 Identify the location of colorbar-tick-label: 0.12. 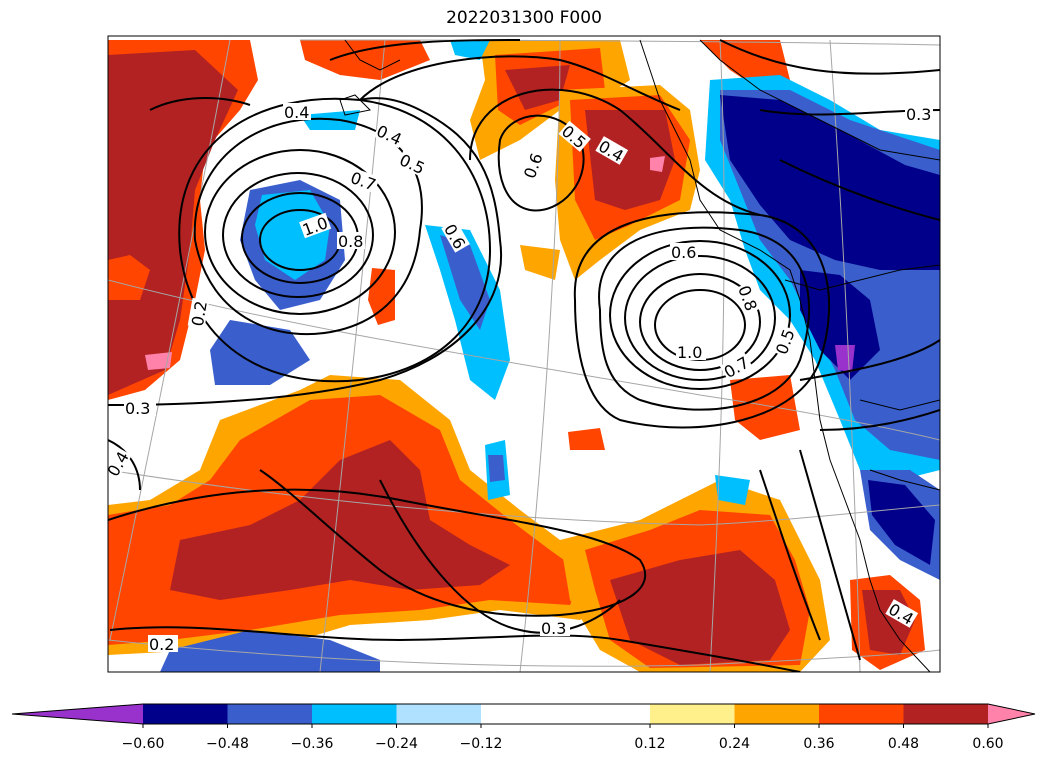
(649, 744).